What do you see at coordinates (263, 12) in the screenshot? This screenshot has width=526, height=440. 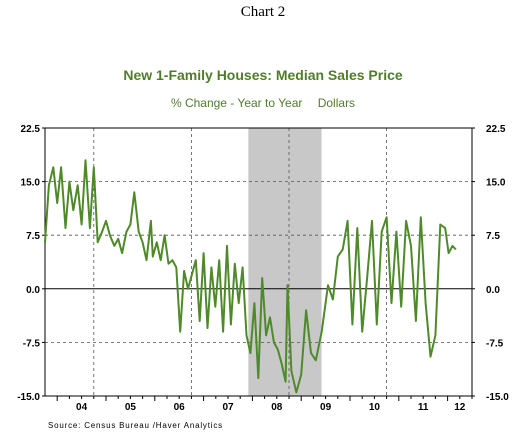 I see `page-title: Chart 2` at bounding box center [263, 12].